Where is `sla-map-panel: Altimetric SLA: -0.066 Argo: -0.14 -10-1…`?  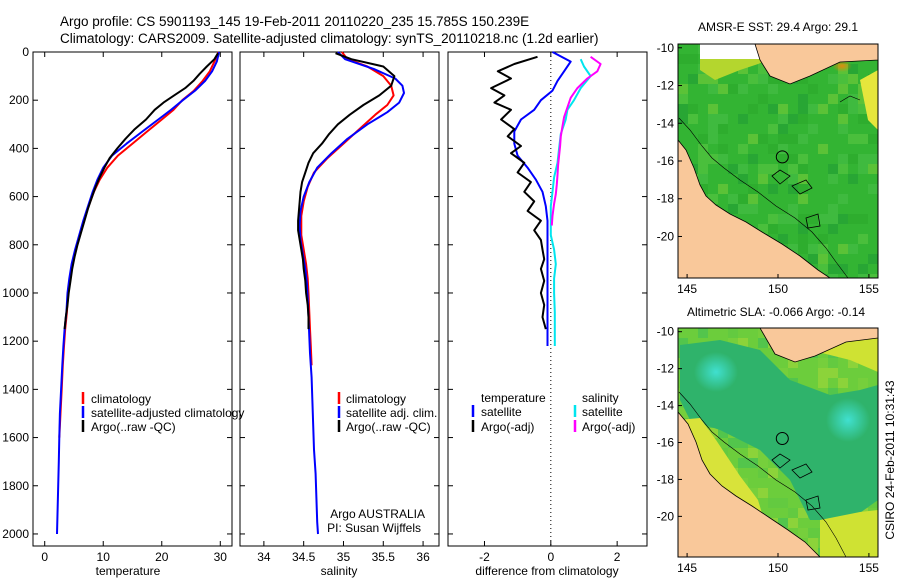
sla-map-panel: Altimetric SLA: -0.066 Argo: -0.14 -10-1… is located at coordinates (768, 440).